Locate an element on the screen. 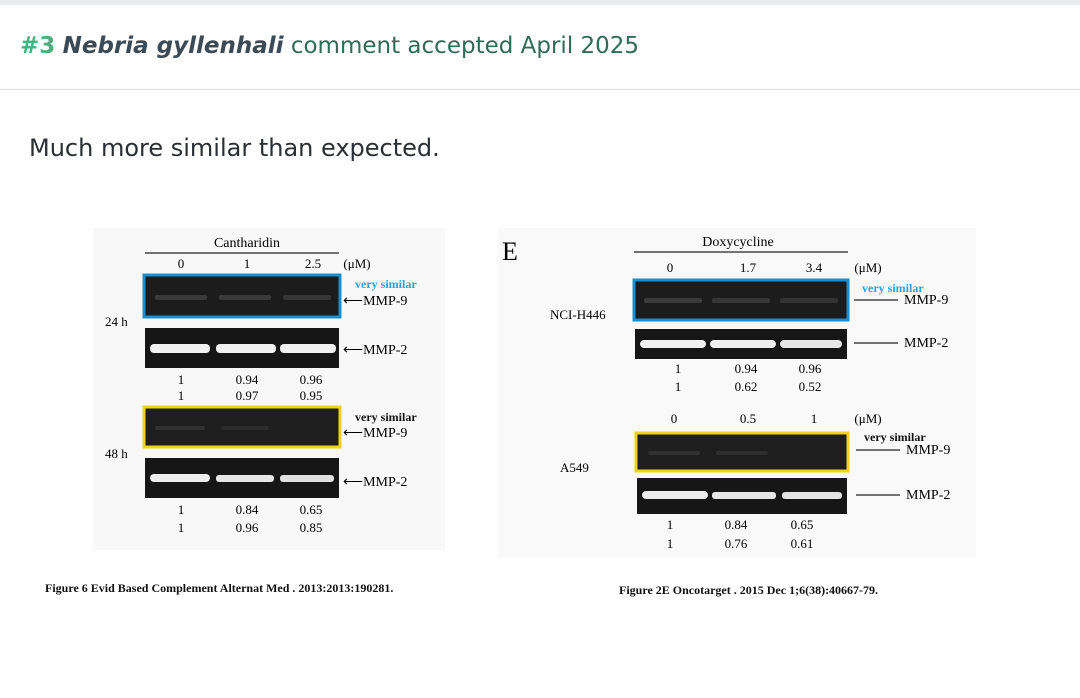 Image resolution: width=1080 pixels, height=698 pixels. comment-text: Much more similar than expected. is located at coordinates (234, 148).